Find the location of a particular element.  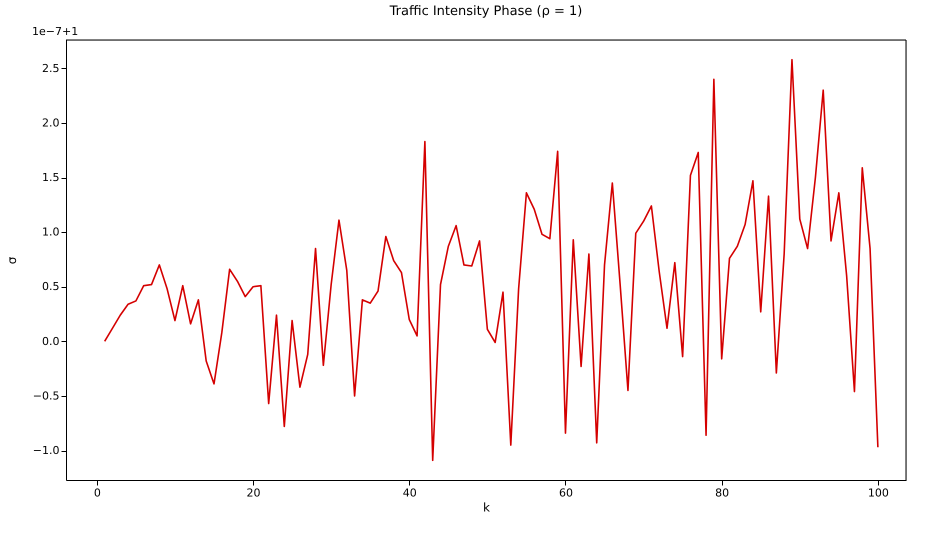

y-tick-label: 1.5 is located at coordinates (51, 177).